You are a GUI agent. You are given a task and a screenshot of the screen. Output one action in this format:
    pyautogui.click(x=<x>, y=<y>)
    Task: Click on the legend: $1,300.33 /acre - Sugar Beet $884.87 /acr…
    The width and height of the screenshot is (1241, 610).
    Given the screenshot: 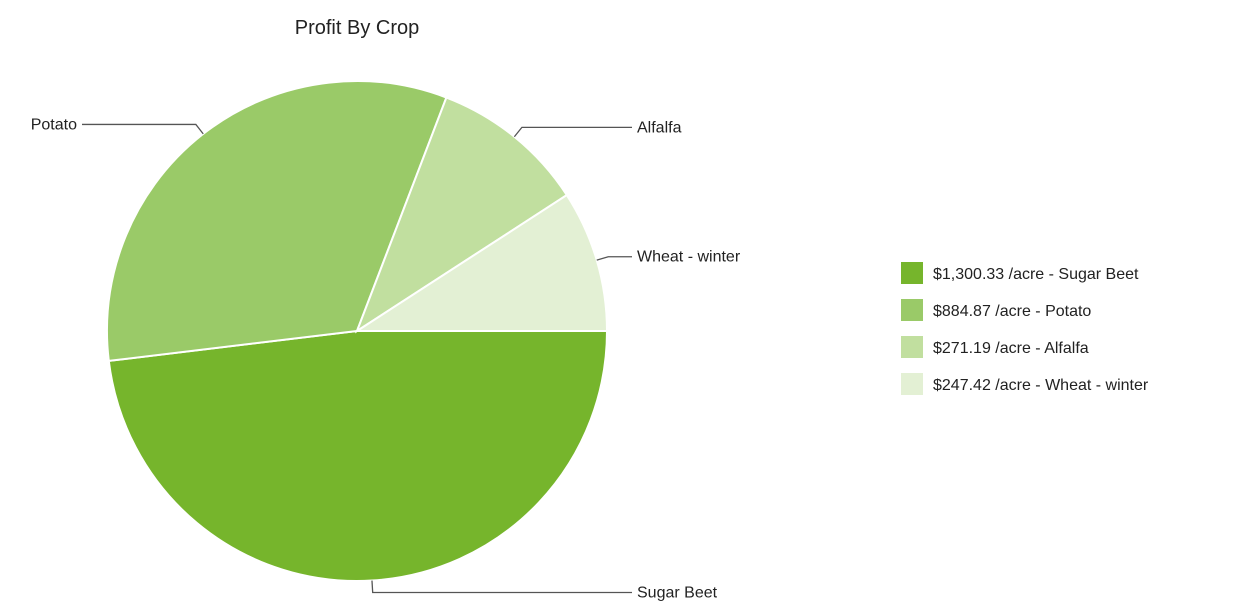 What is the action you would take?
    pyautogui.click(x=1025, y=328)
    